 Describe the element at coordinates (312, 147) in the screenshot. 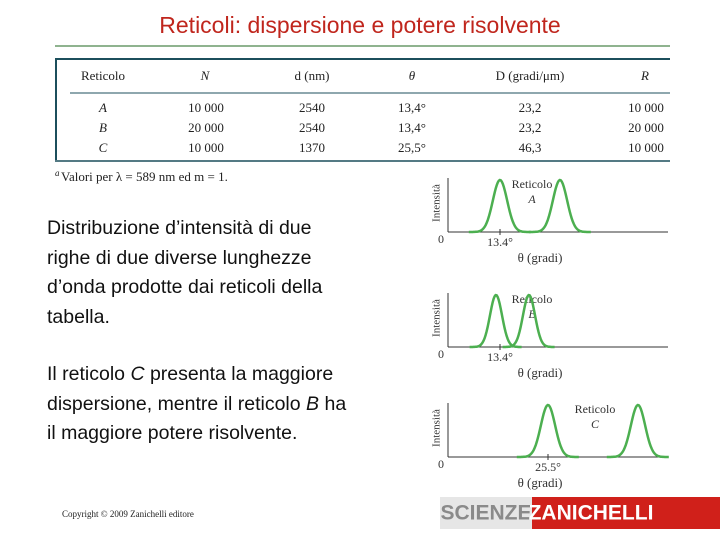

I see `table-cell: 1370` at that location.